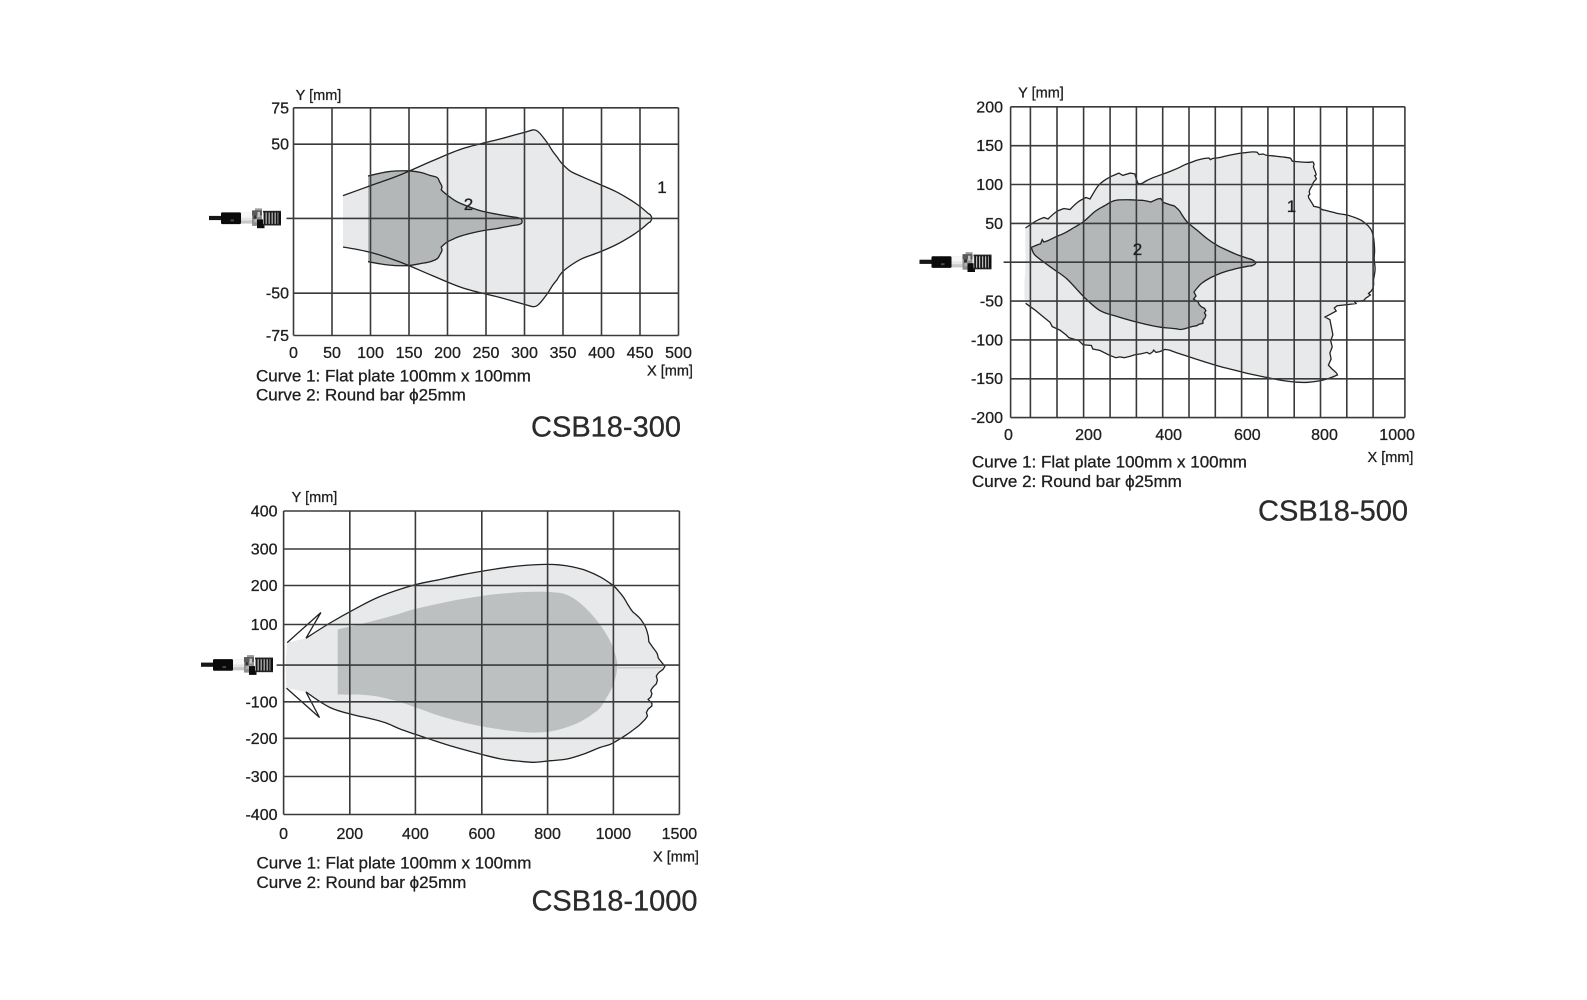 This screenshot has width=1587, height=1000. I want to click on svg-text: CSB18-300, so click(606, 428).